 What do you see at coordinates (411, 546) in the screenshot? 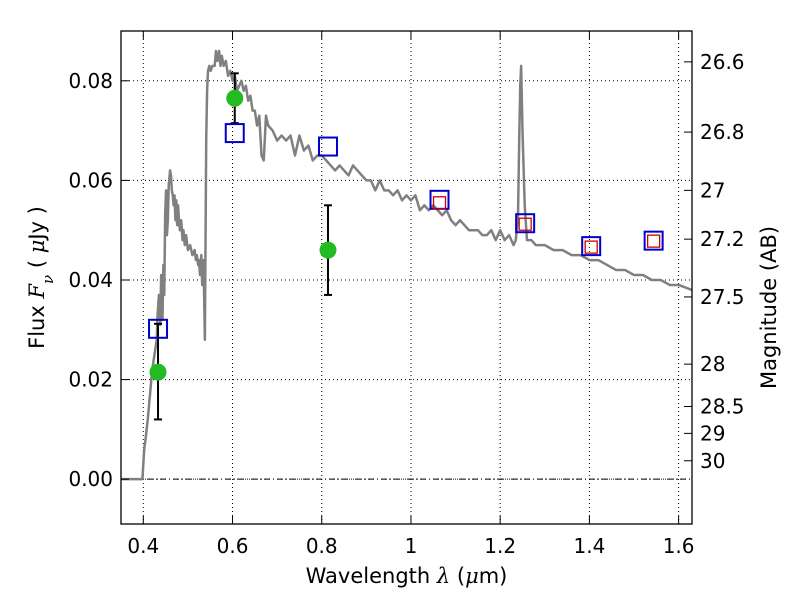
I see `x-tick-label-3: 1` at bounding box center [411, 546].